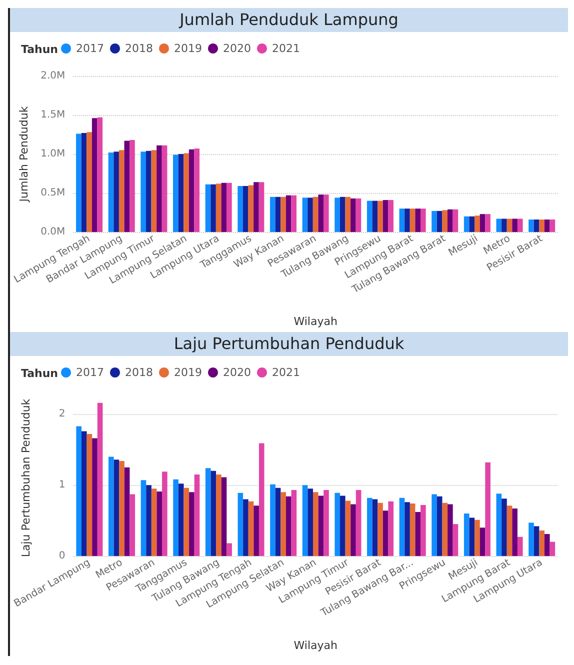 The height and width of the screenshot is (665, 574). What do you see at coordinates (53, 232) in the screenshot?
I see `y-tick-label: 0.0M` at bounding box center [53, 232].